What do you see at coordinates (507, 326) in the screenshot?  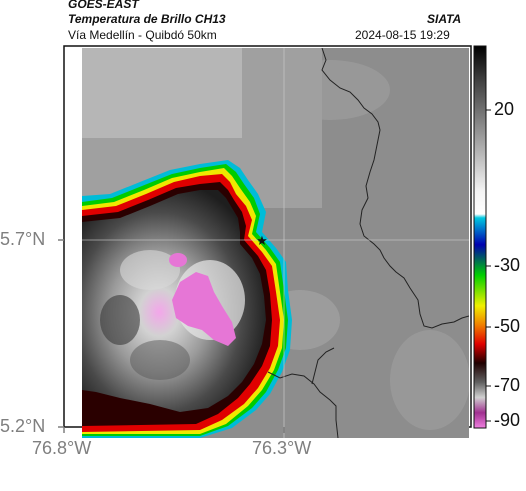 I see `colorbar-label: -50` at bounding box center [507, 326].